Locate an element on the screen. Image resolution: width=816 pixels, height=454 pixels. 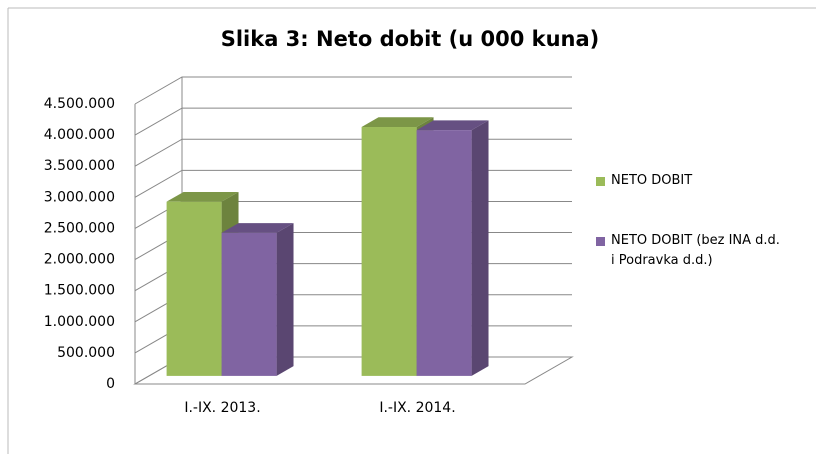
y-tick-label: 2.000.000 is located at coordinates (79, 260).